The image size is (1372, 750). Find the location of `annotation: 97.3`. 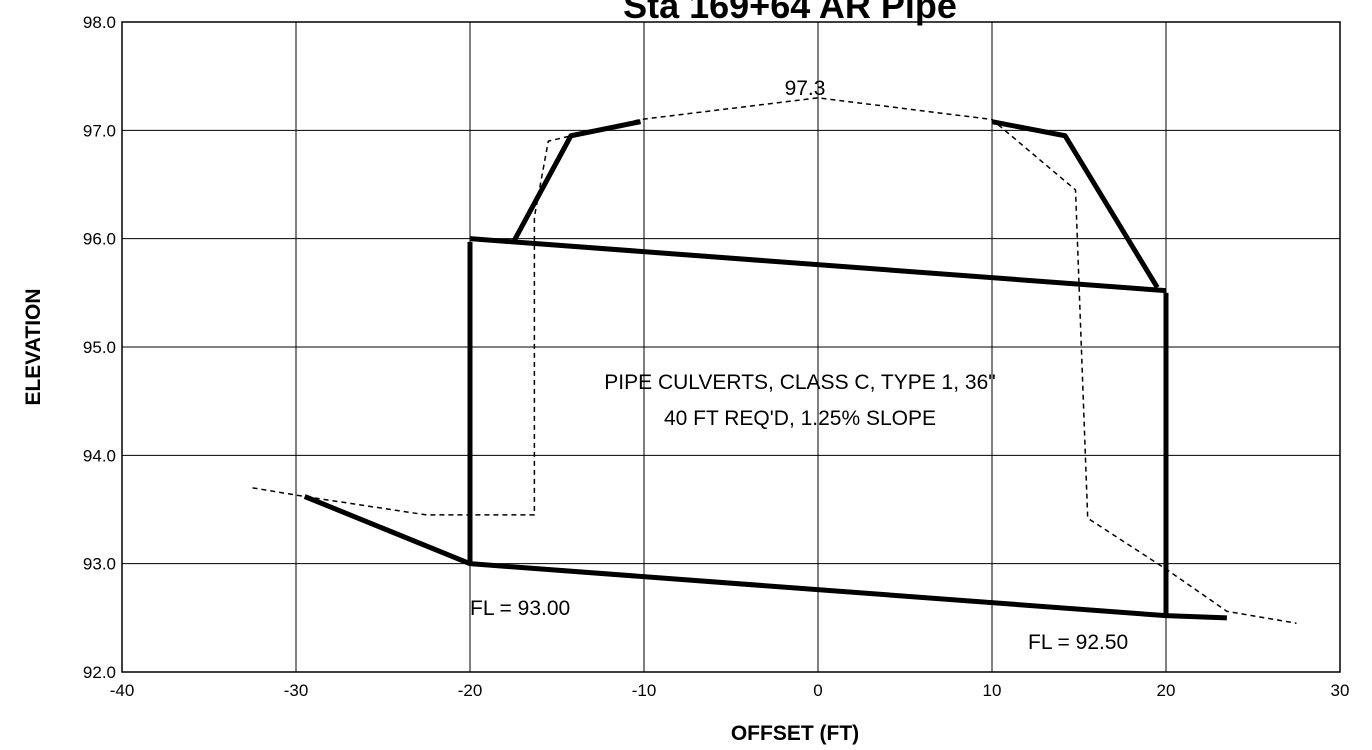

annotation: 97.3 is located at coordinates (805, 88).